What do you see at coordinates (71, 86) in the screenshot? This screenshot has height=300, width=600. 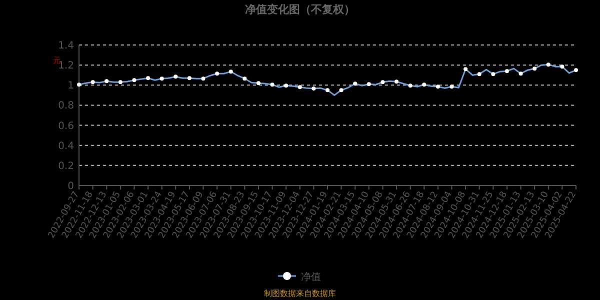 I see `y-tick-label: 1` at bounding box center [71, 86].